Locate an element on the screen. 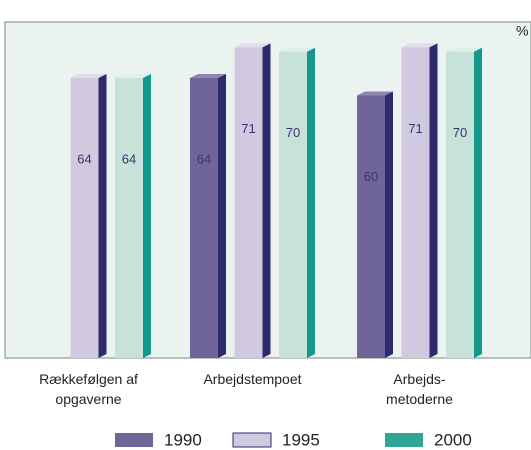 This screenshot has width=531, height=450. legend-label: 2000 is located at coordinates (453, 439).